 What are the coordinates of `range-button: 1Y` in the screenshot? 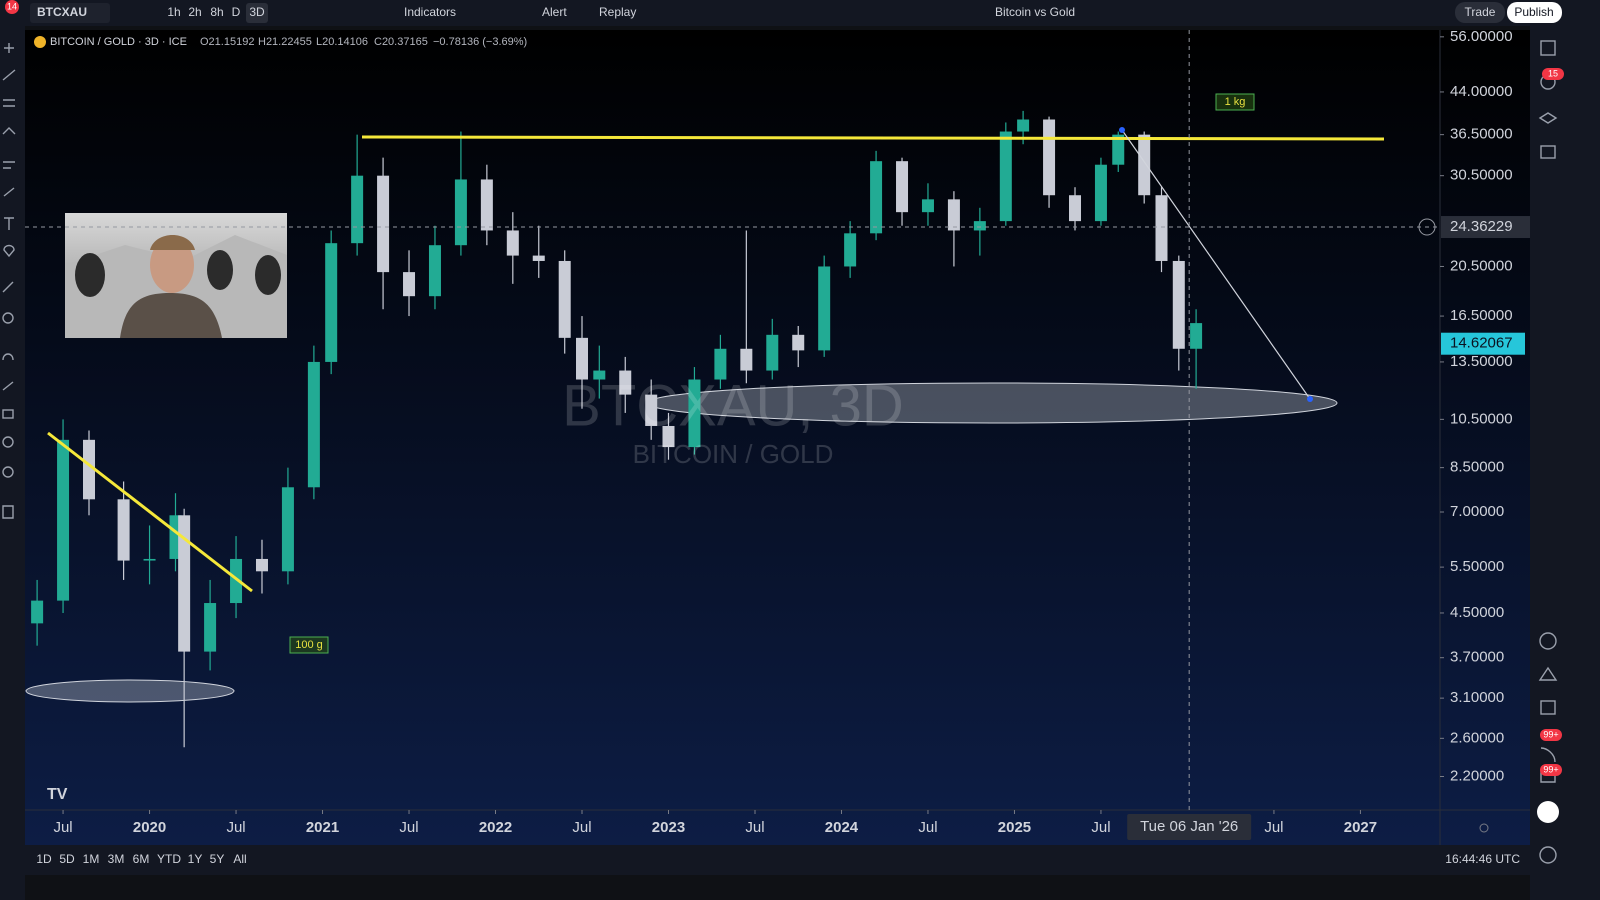 It's located at (195, 859).